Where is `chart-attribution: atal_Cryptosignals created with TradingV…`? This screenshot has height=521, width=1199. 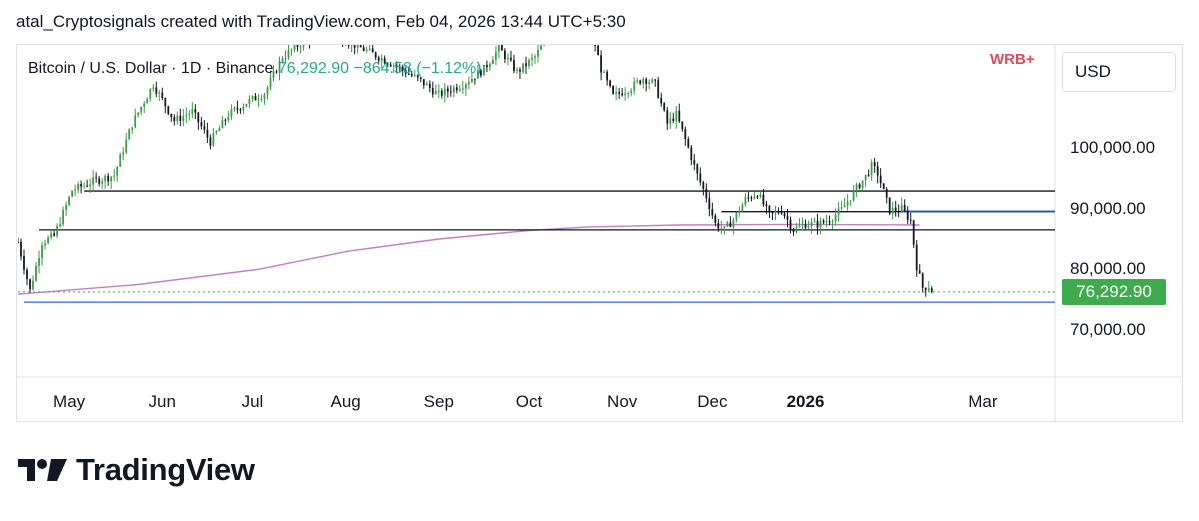
chart-attribution: atal_Cryptosignals created with TradingV… is located at coordinates (321, 21).